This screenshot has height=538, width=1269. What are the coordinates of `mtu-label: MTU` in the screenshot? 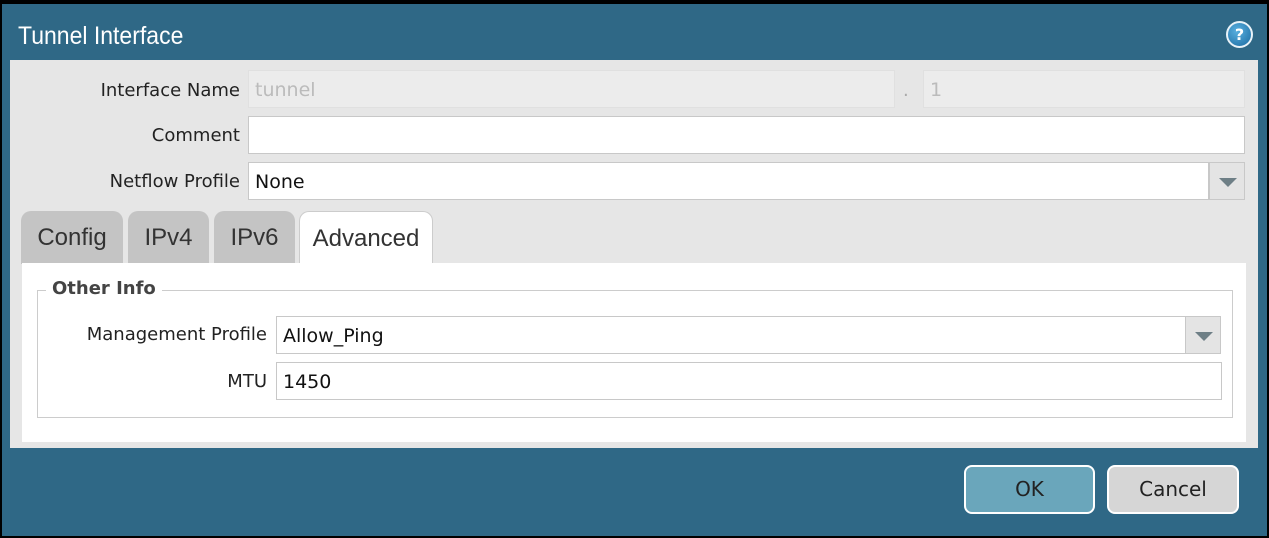 It's located at (247, 381).